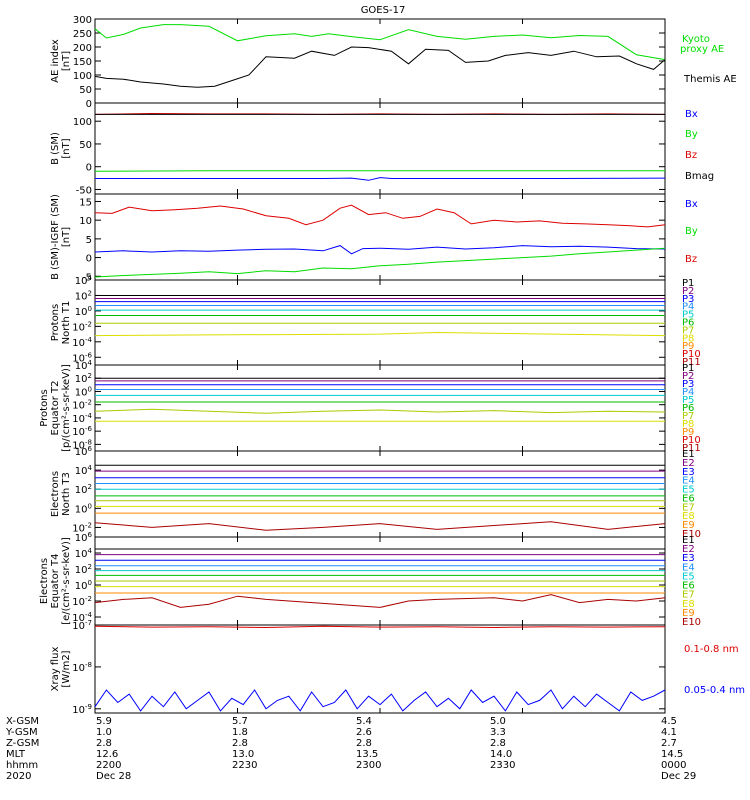 This screenshot has width=750, height=800. Describe the element at coordinates (82, 20) in the screenshot. I see `y-tick-label: 300` at that location.